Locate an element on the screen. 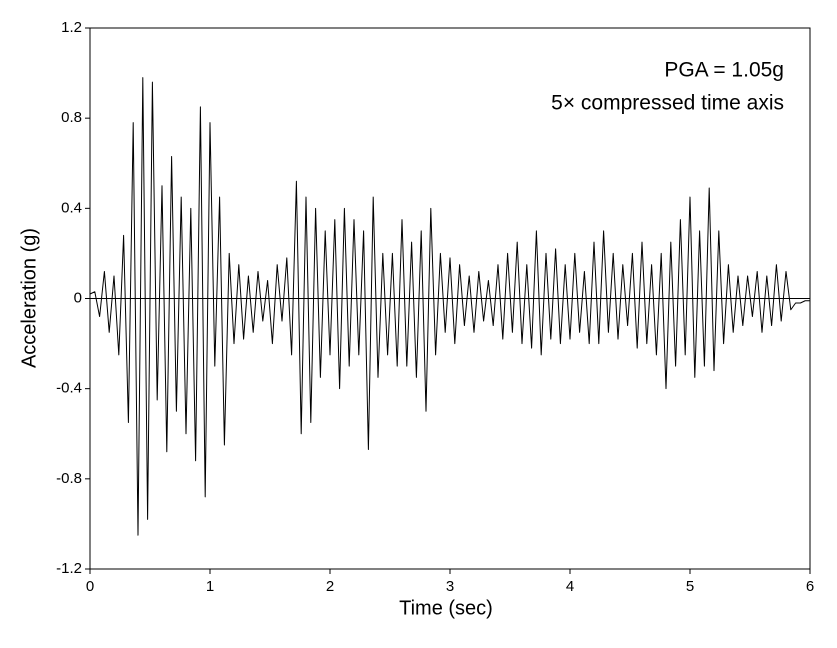 This screenshot has height=648, width=837. y-tick-label: 0.4 is located at coordinates (71, 207).